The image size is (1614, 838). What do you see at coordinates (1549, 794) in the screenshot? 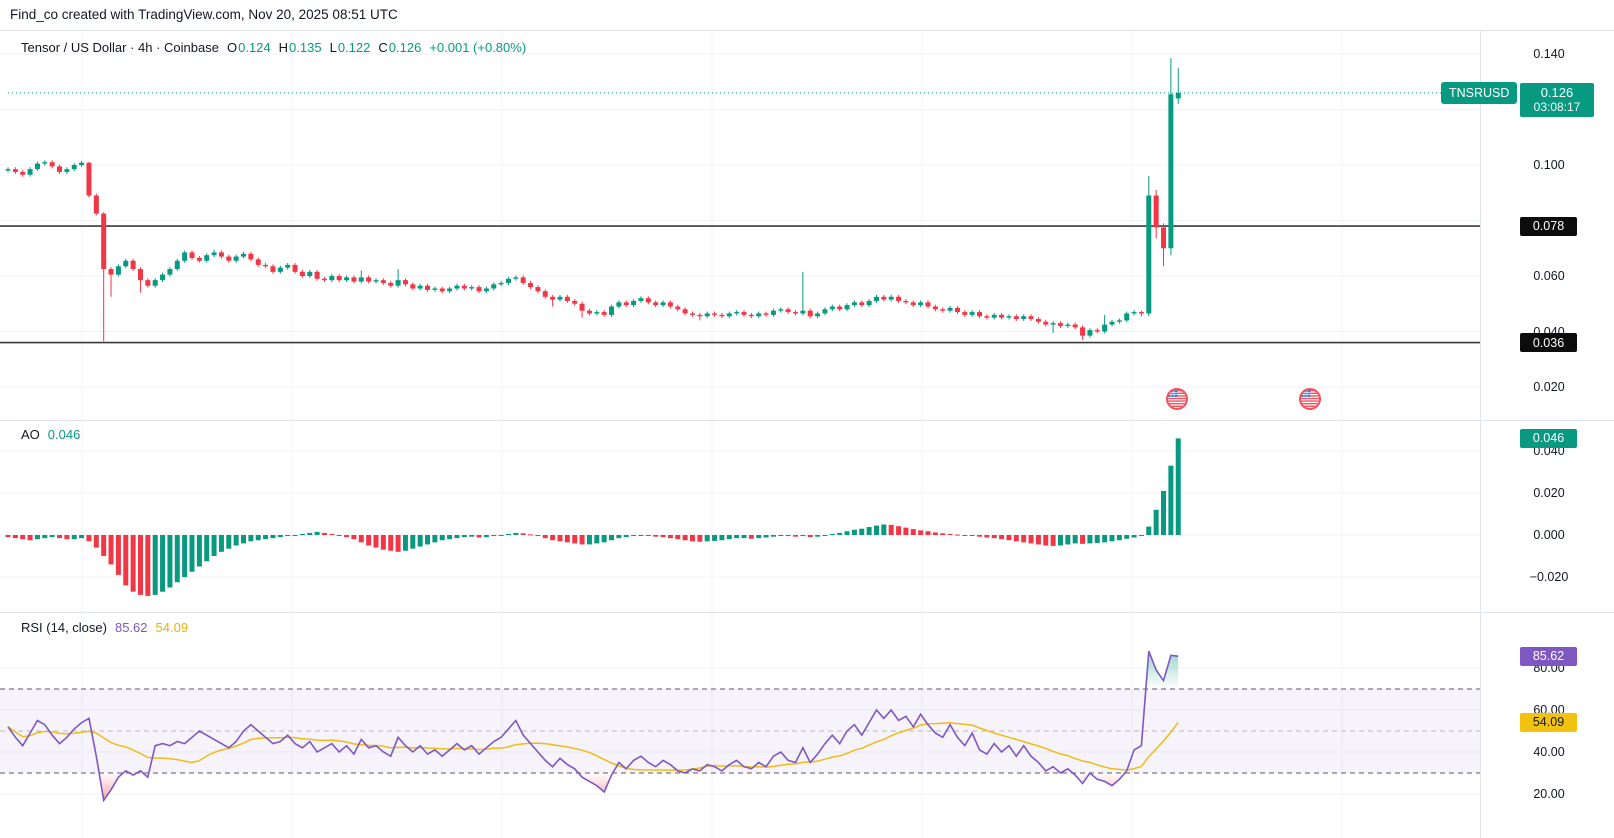
I see `rsi-axis-tick: 20.00` at bounding box center [1549, 794].